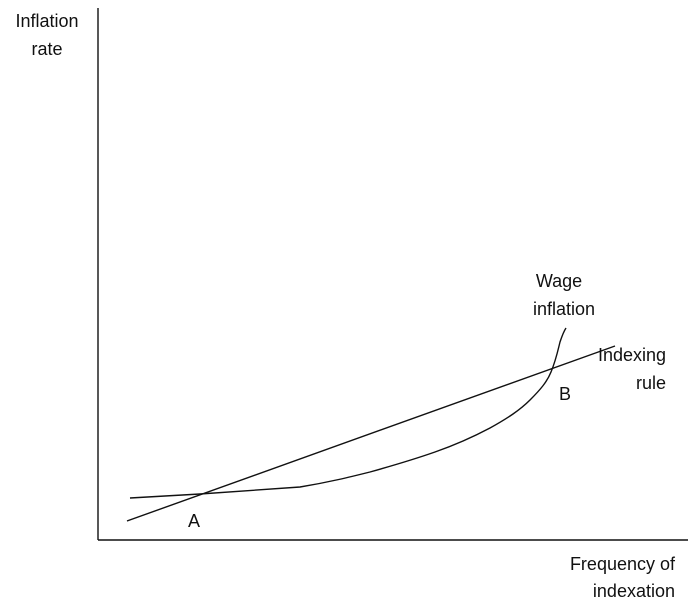 The image size is (696, 604). I want to click on curve-label: inflation, so click(564, 309).